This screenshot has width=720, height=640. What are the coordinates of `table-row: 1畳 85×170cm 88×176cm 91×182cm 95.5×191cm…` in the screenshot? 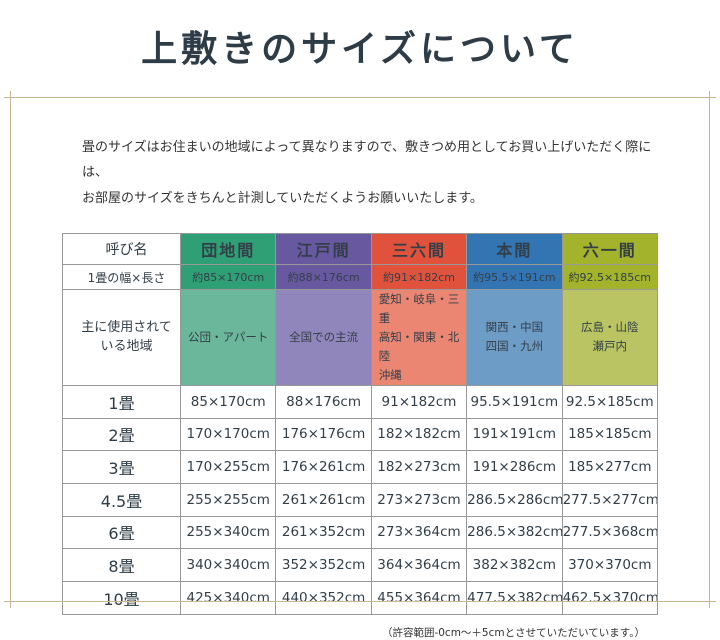 It's located at (360, 401).